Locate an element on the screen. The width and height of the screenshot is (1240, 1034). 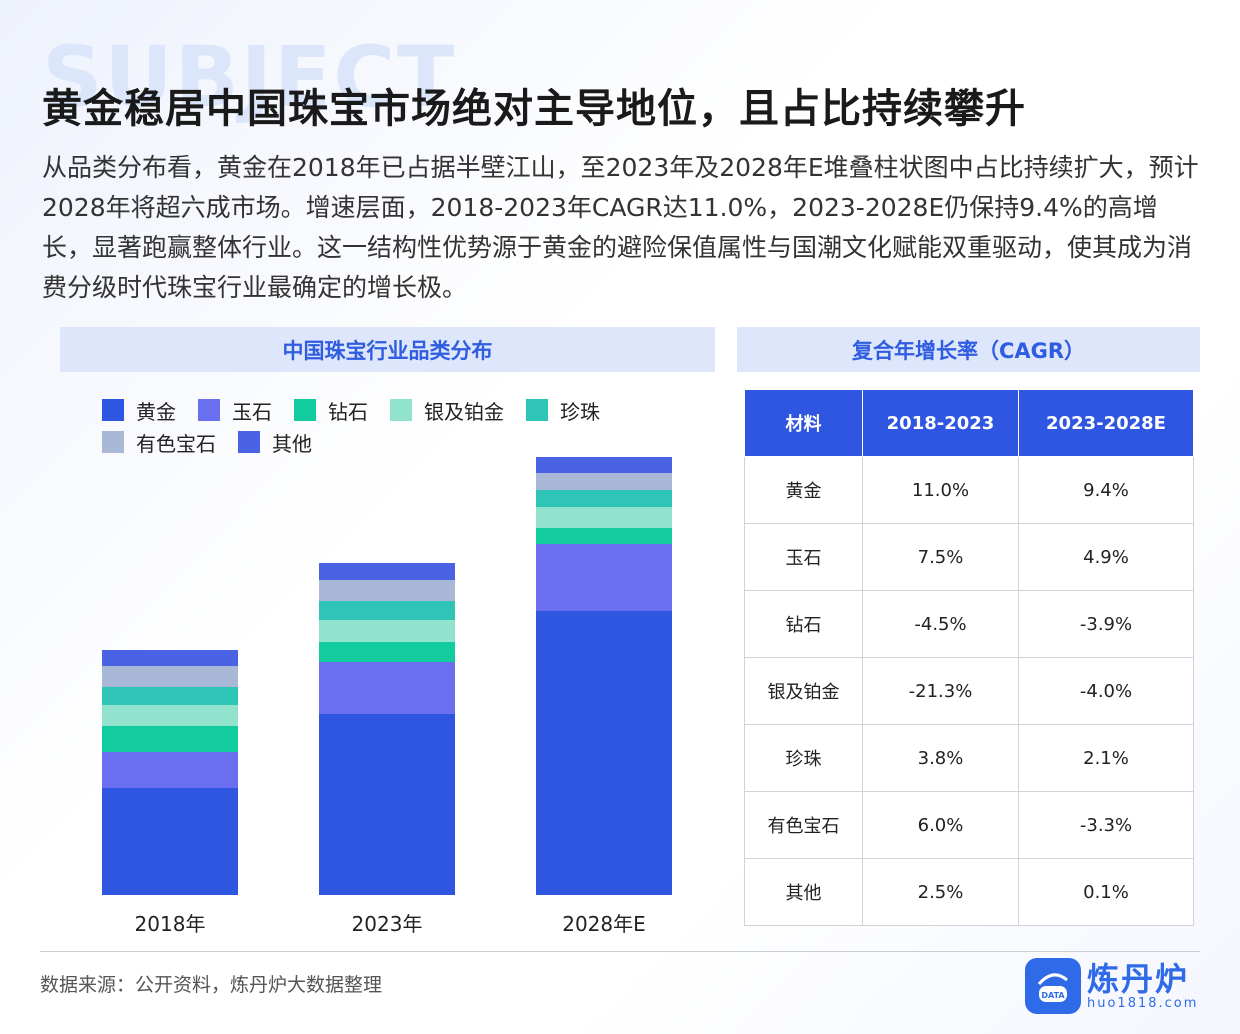
background-watermark-word: SUBJECT is located at coordinates (249, 77).